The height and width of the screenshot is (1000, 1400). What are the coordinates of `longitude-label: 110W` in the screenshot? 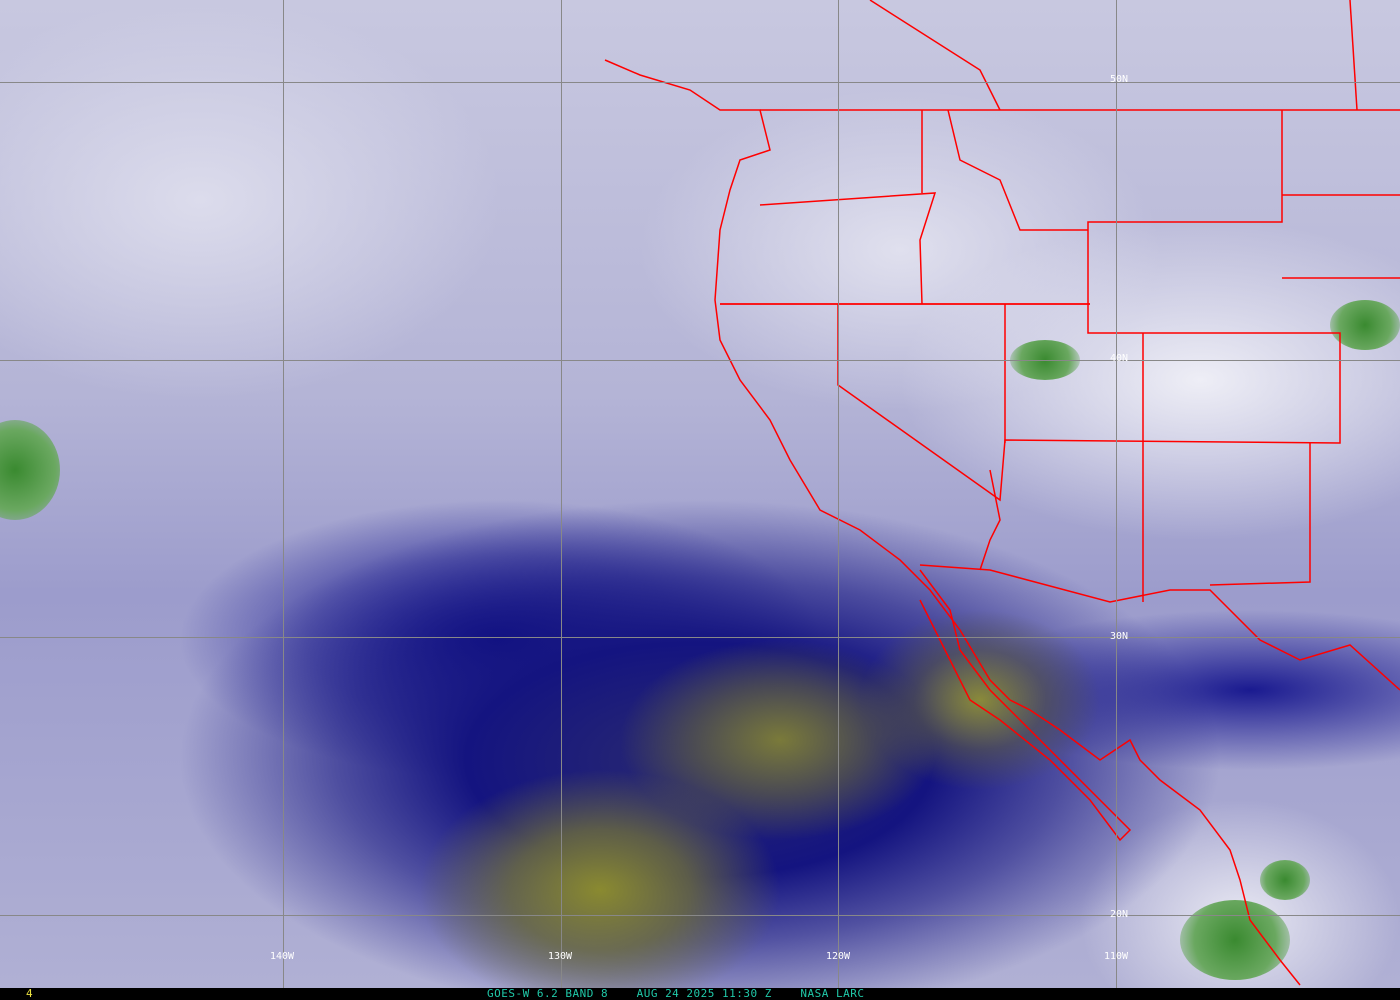 It's located at (1116, 956).